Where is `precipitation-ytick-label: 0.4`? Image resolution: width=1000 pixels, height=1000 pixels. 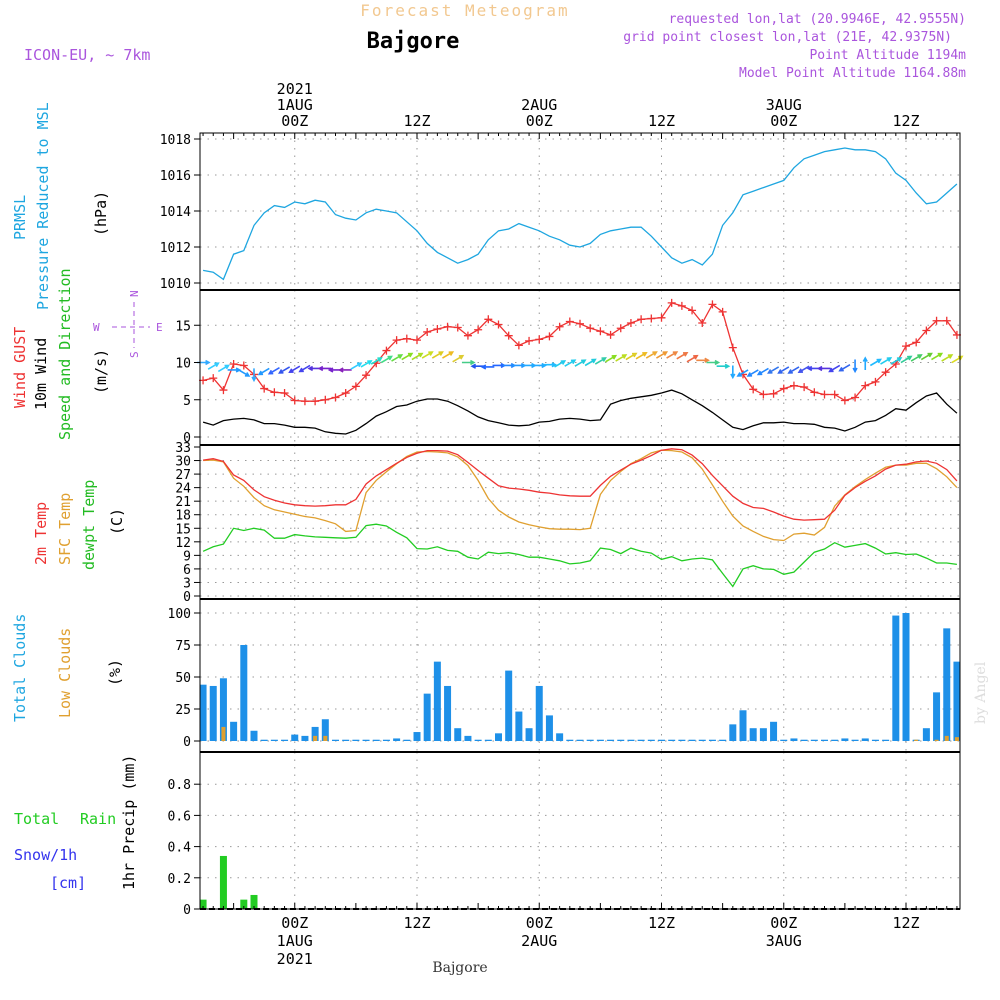
precipitation-ytick-label: 0.4 is located at coordinates (180, 848).